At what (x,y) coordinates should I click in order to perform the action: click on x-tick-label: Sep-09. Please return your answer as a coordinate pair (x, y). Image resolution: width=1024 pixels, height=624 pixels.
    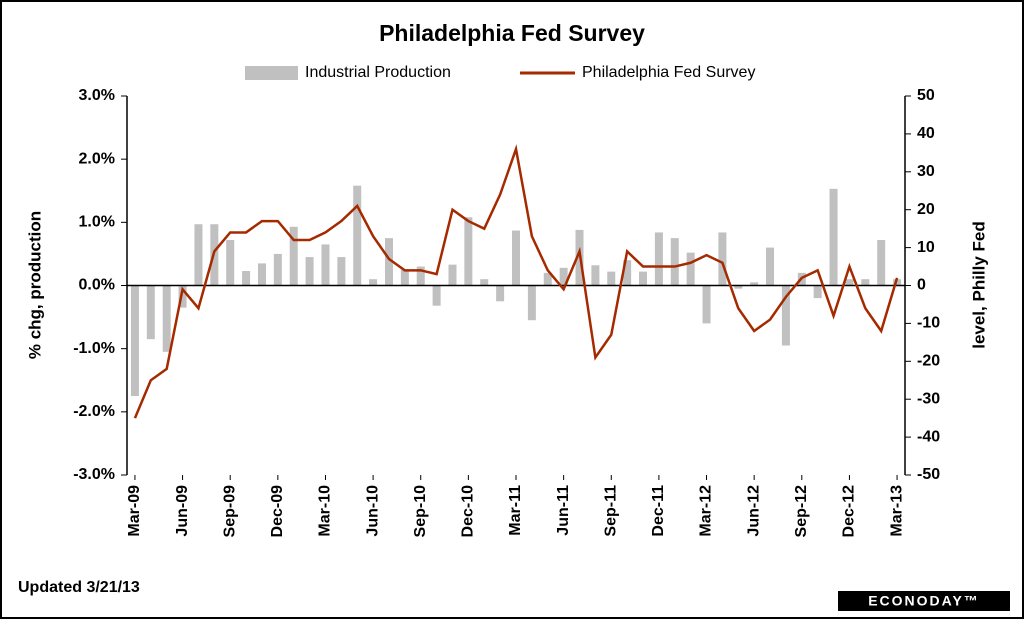
    Looking at the image, I should click on (229, 511).